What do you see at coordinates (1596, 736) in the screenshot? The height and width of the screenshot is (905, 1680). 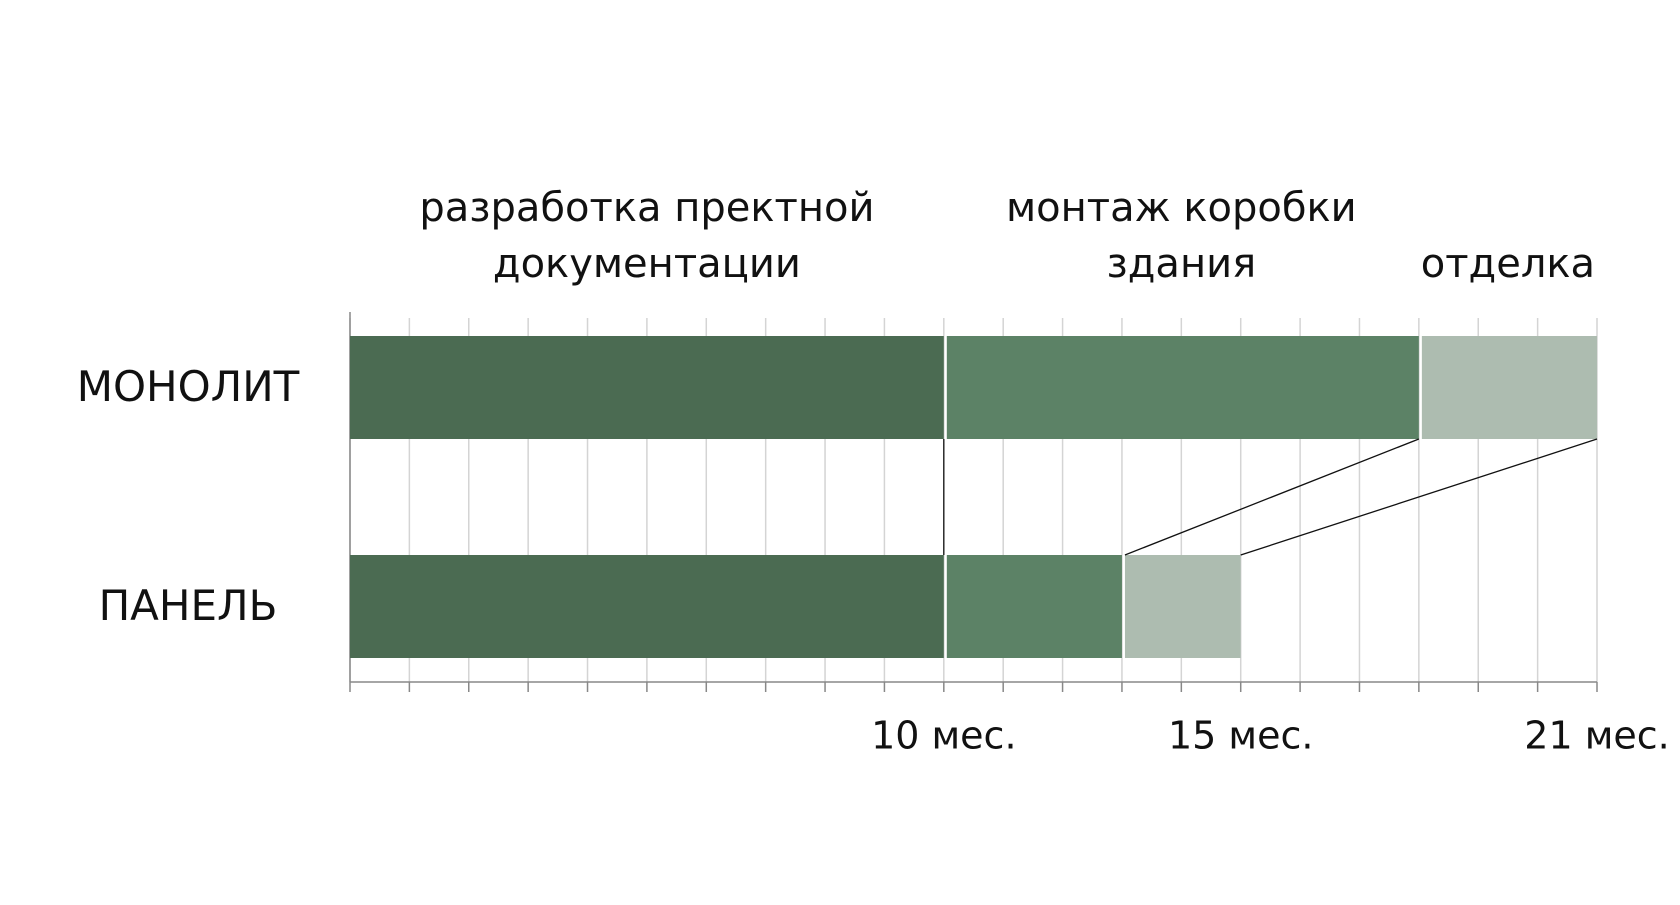 I see `x-tick-label: 21 мес.` at bounding box center [1596, 736].